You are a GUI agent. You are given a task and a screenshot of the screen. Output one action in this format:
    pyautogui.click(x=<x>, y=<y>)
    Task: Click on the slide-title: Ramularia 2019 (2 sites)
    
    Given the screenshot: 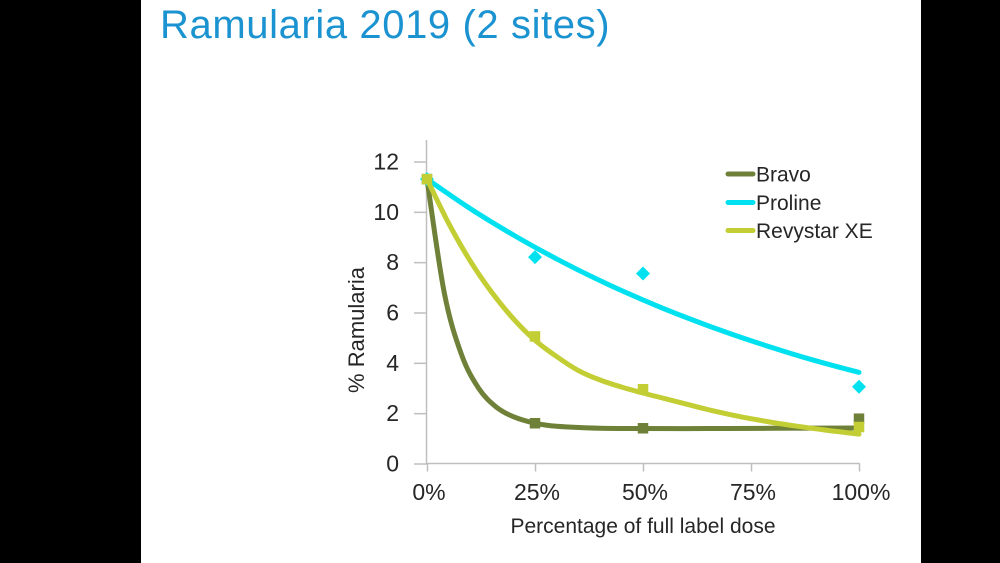 What is the action you would take?
    pyautogui.click(x=385, y=25)
    